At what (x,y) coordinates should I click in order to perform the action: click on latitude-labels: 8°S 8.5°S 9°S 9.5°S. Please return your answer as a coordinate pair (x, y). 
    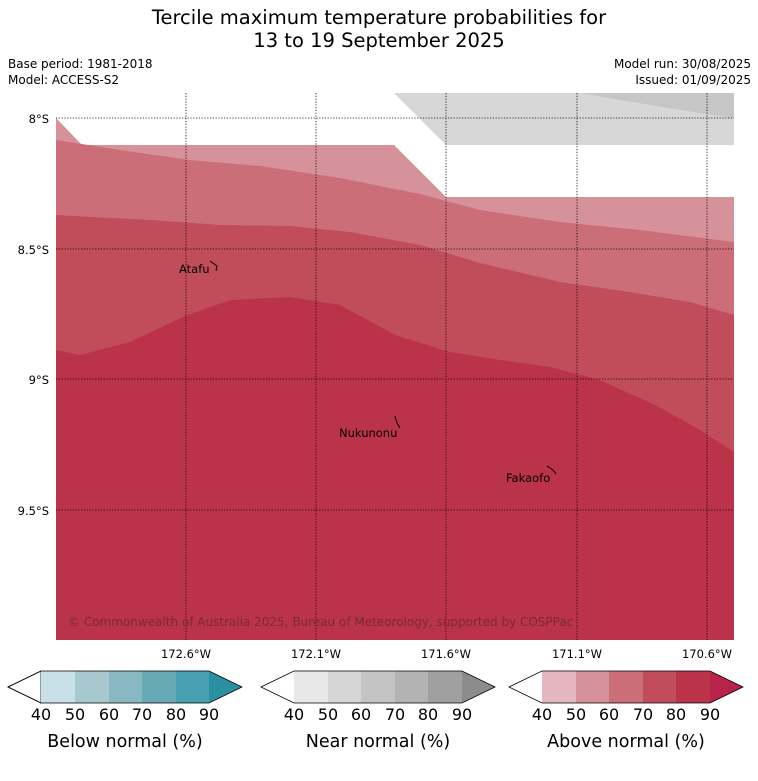
    Looking at the image, I should click on (33, 315).